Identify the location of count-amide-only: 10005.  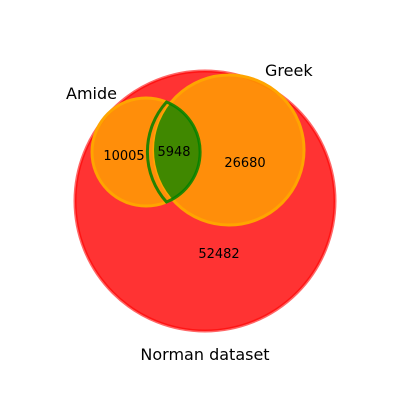
(123, 156).